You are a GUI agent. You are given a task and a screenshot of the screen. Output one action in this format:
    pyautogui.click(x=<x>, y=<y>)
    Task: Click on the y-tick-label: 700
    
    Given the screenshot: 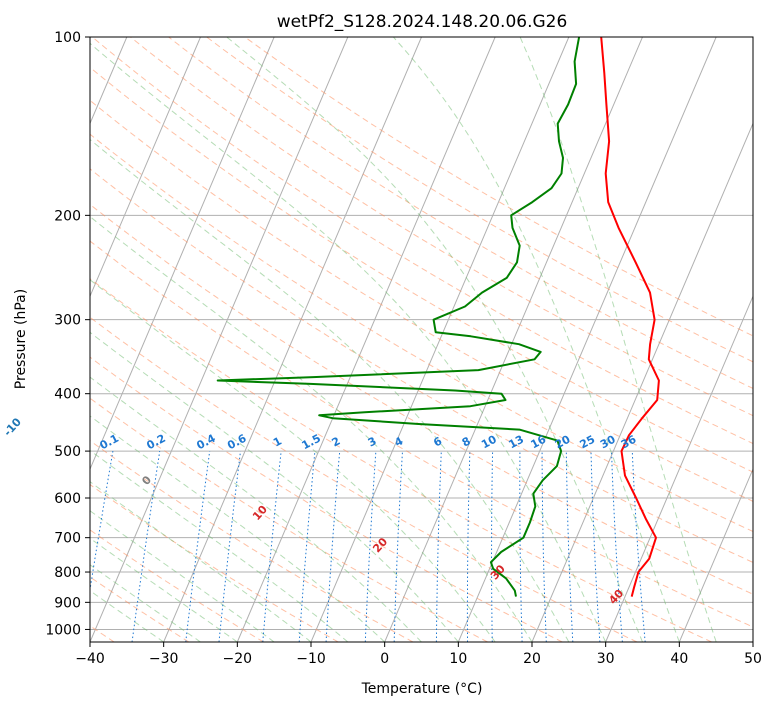 What is the action you would take?
    pyautogui.click(x=67, y=539)
    